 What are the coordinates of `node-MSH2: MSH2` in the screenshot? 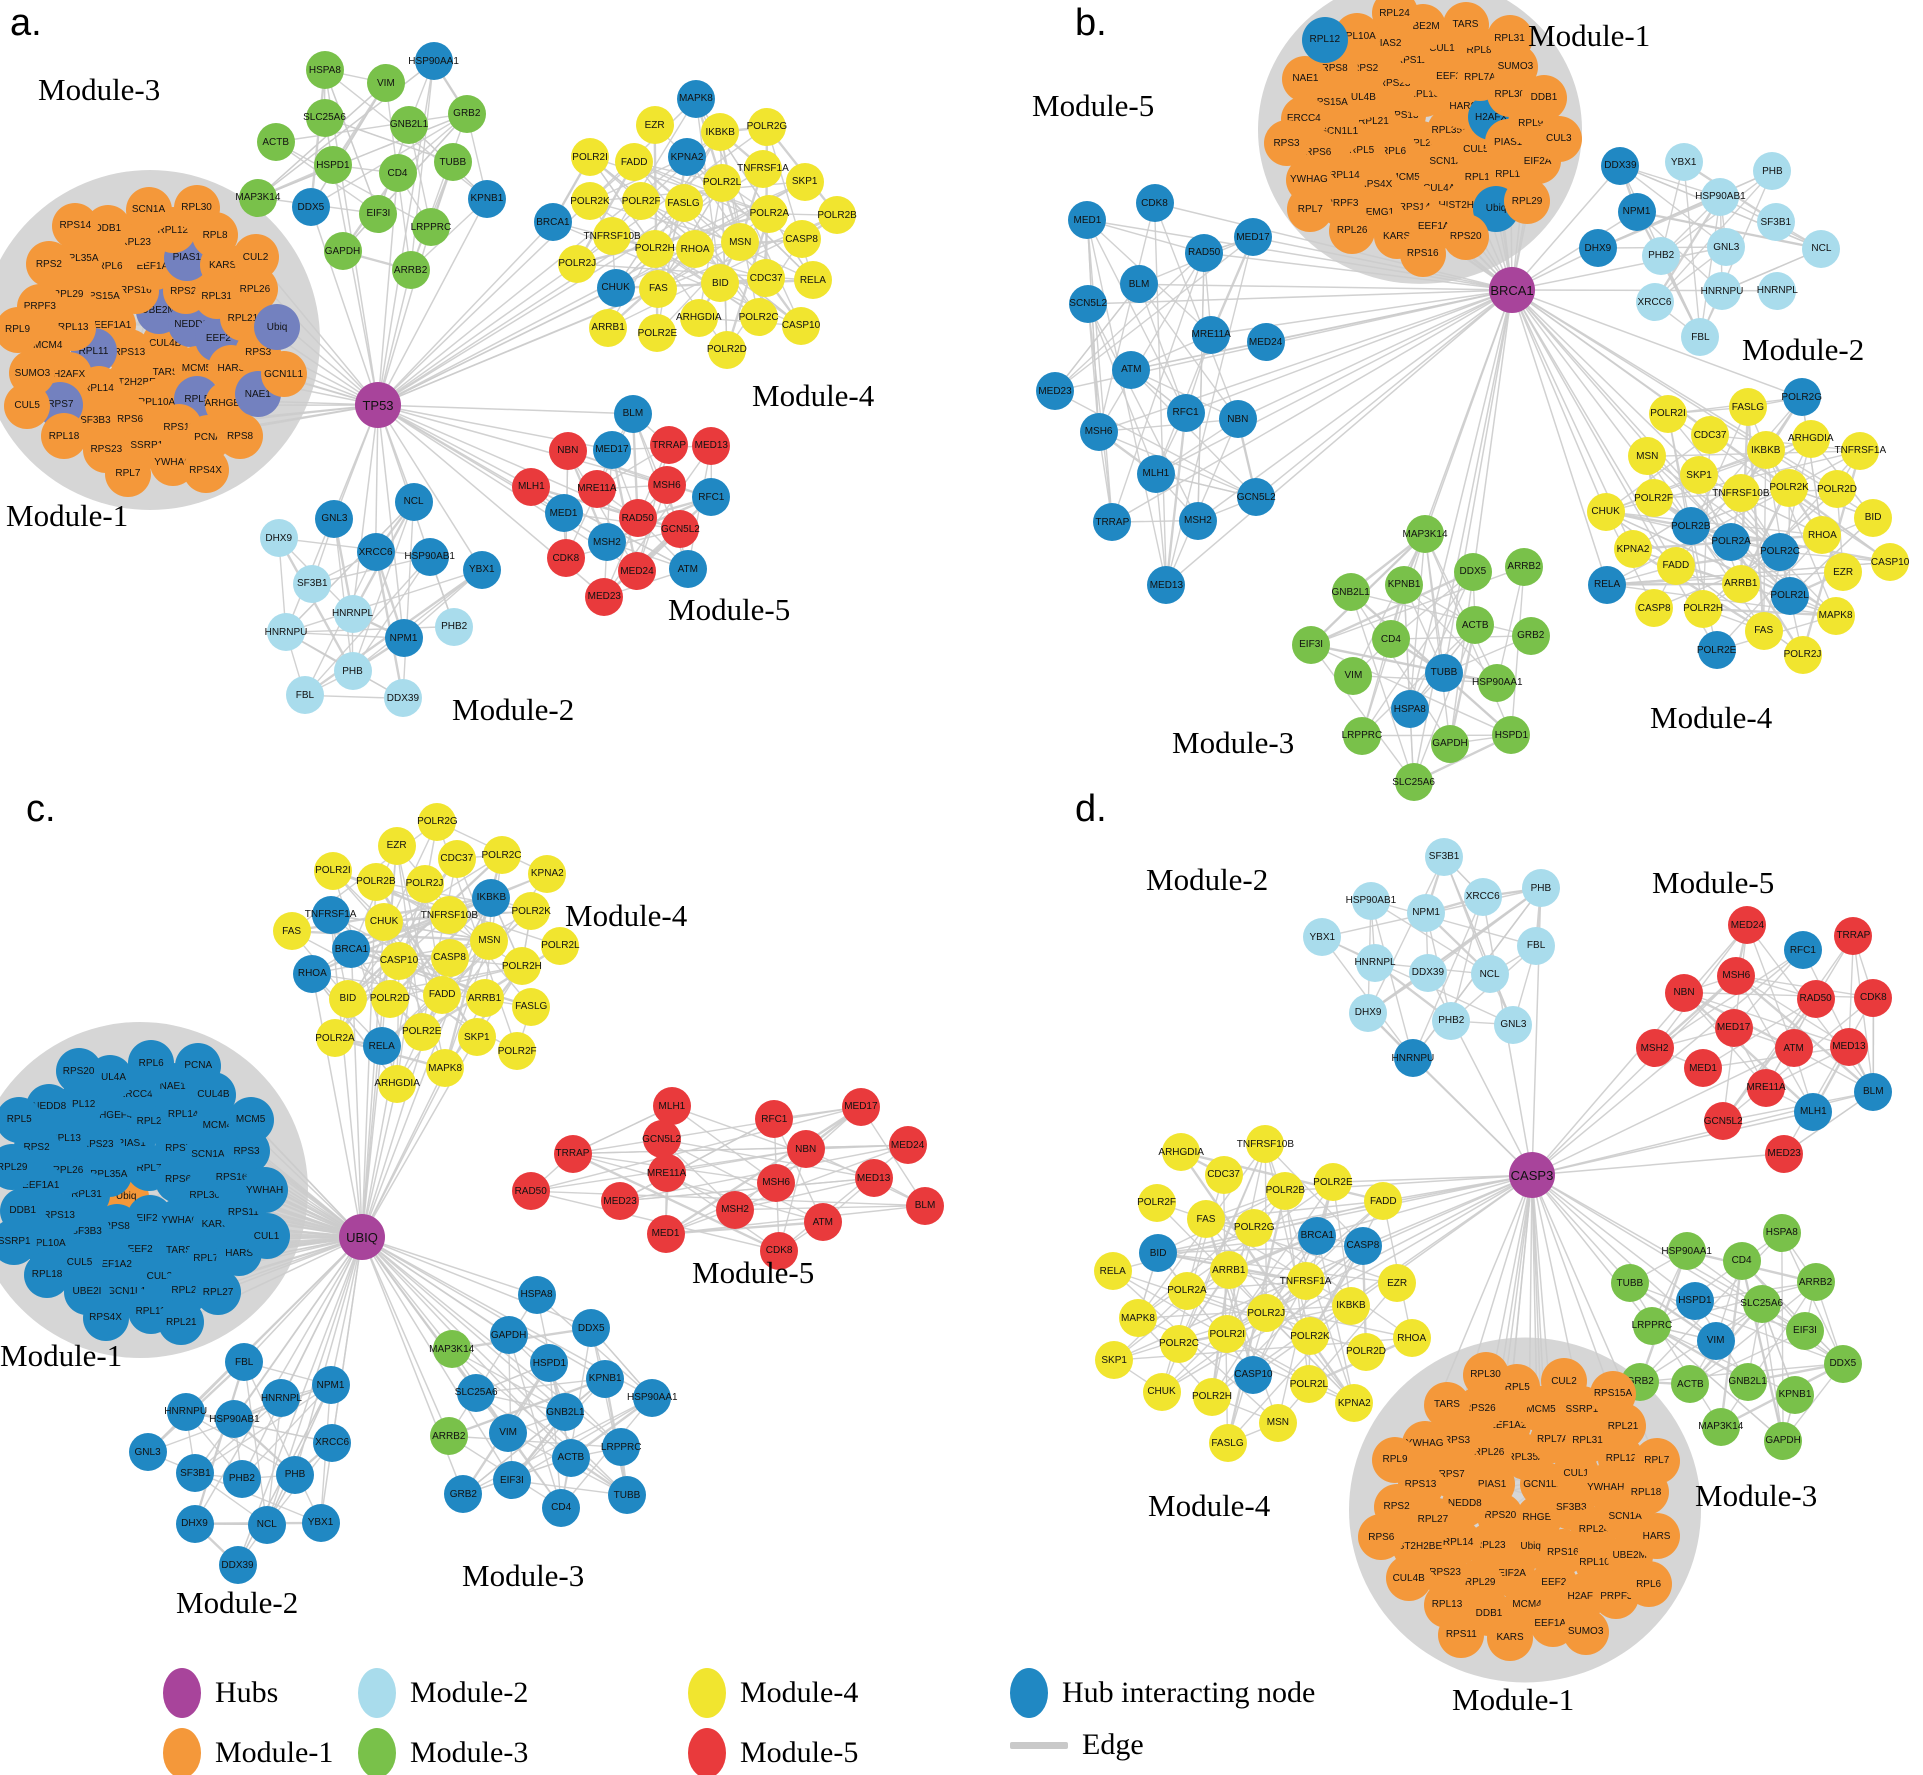 It's located at (1197, 520).